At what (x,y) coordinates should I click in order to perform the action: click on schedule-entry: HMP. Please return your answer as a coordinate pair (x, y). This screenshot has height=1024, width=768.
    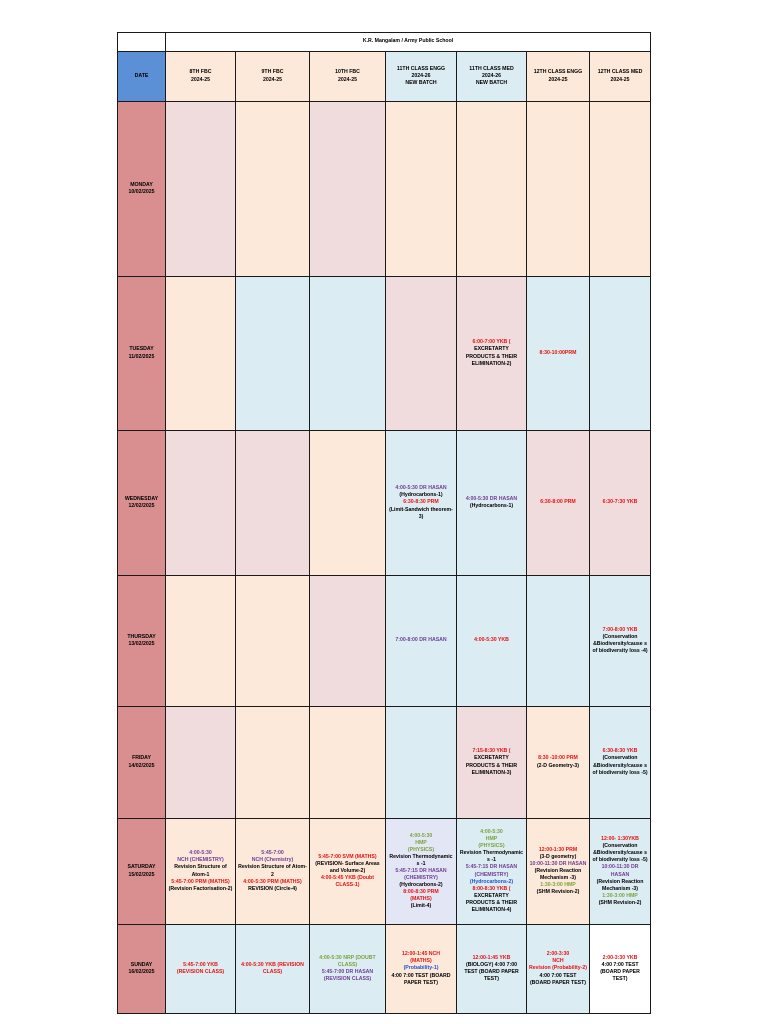
    Looking at the image, I should click on (491, 839).